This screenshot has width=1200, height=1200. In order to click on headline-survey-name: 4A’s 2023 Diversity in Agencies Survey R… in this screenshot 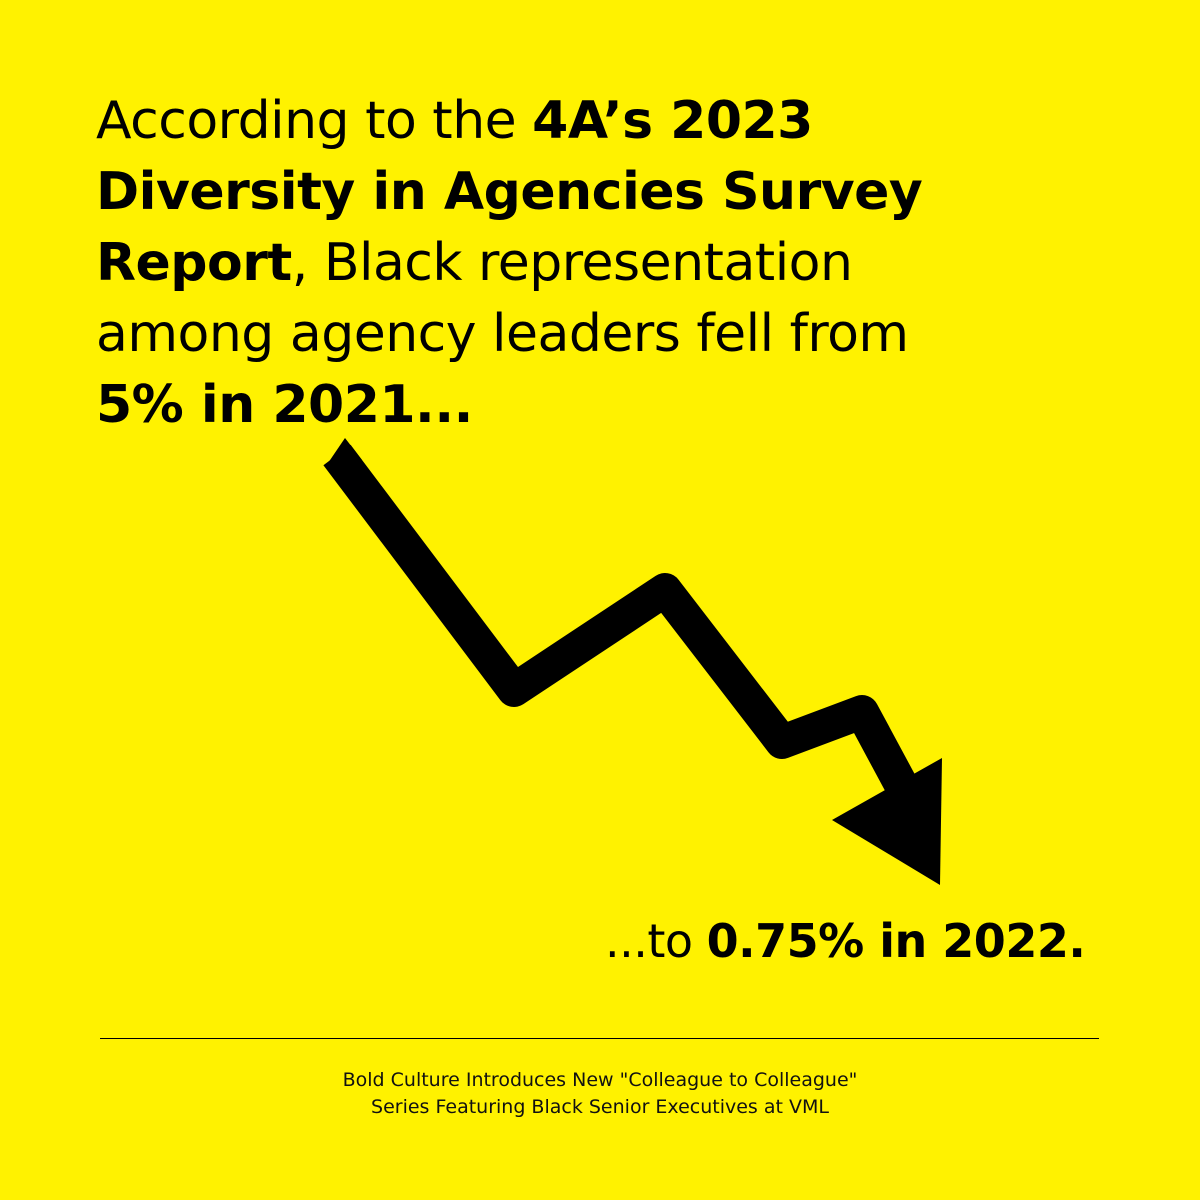, I will do `click(509, 192)`.